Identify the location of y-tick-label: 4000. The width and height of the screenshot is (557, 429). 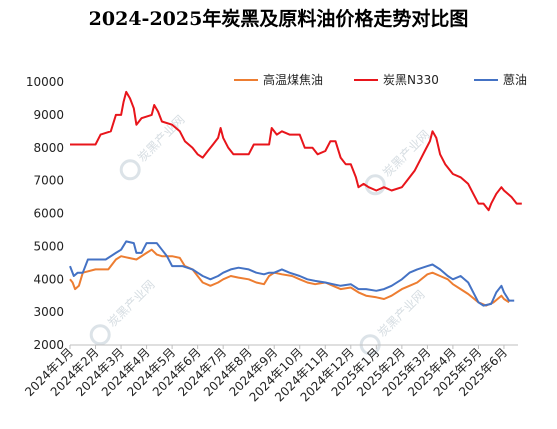
(48, 279).